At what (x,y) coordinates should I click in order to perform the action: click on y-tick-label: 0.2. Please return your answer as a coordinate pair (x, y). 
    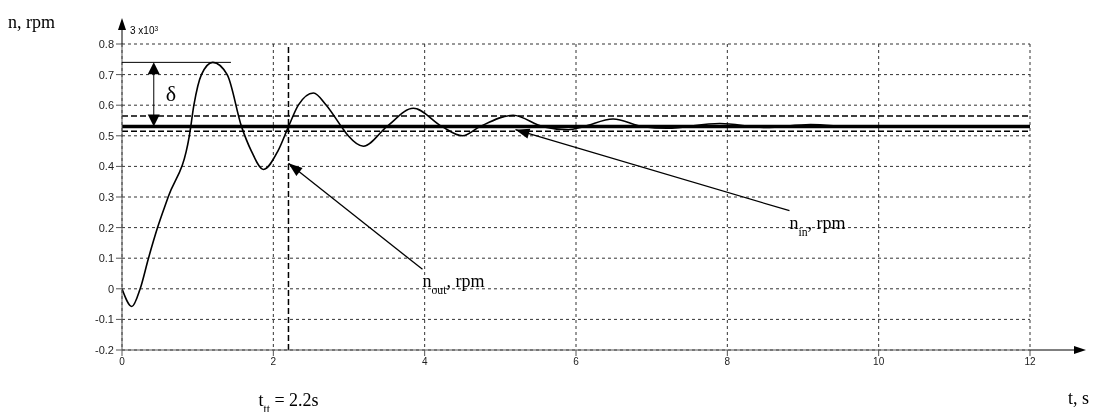
    Looking at the image, I should click on (106, 227).